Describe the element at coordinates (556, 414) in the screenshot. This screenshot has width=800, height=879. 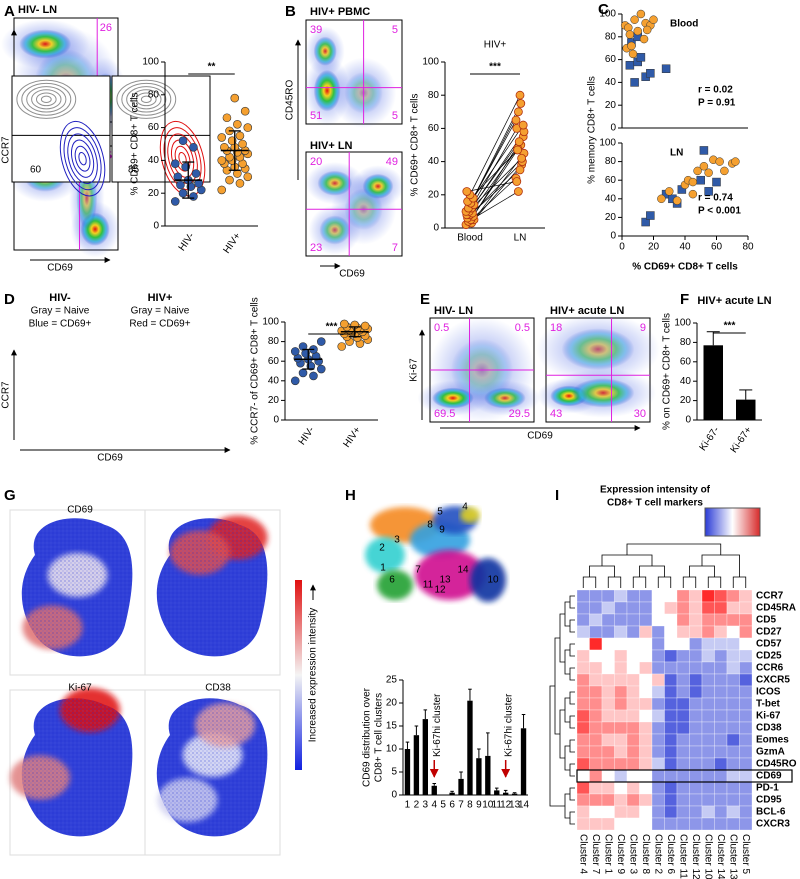
I see `quadrant-value: 43` at that location.